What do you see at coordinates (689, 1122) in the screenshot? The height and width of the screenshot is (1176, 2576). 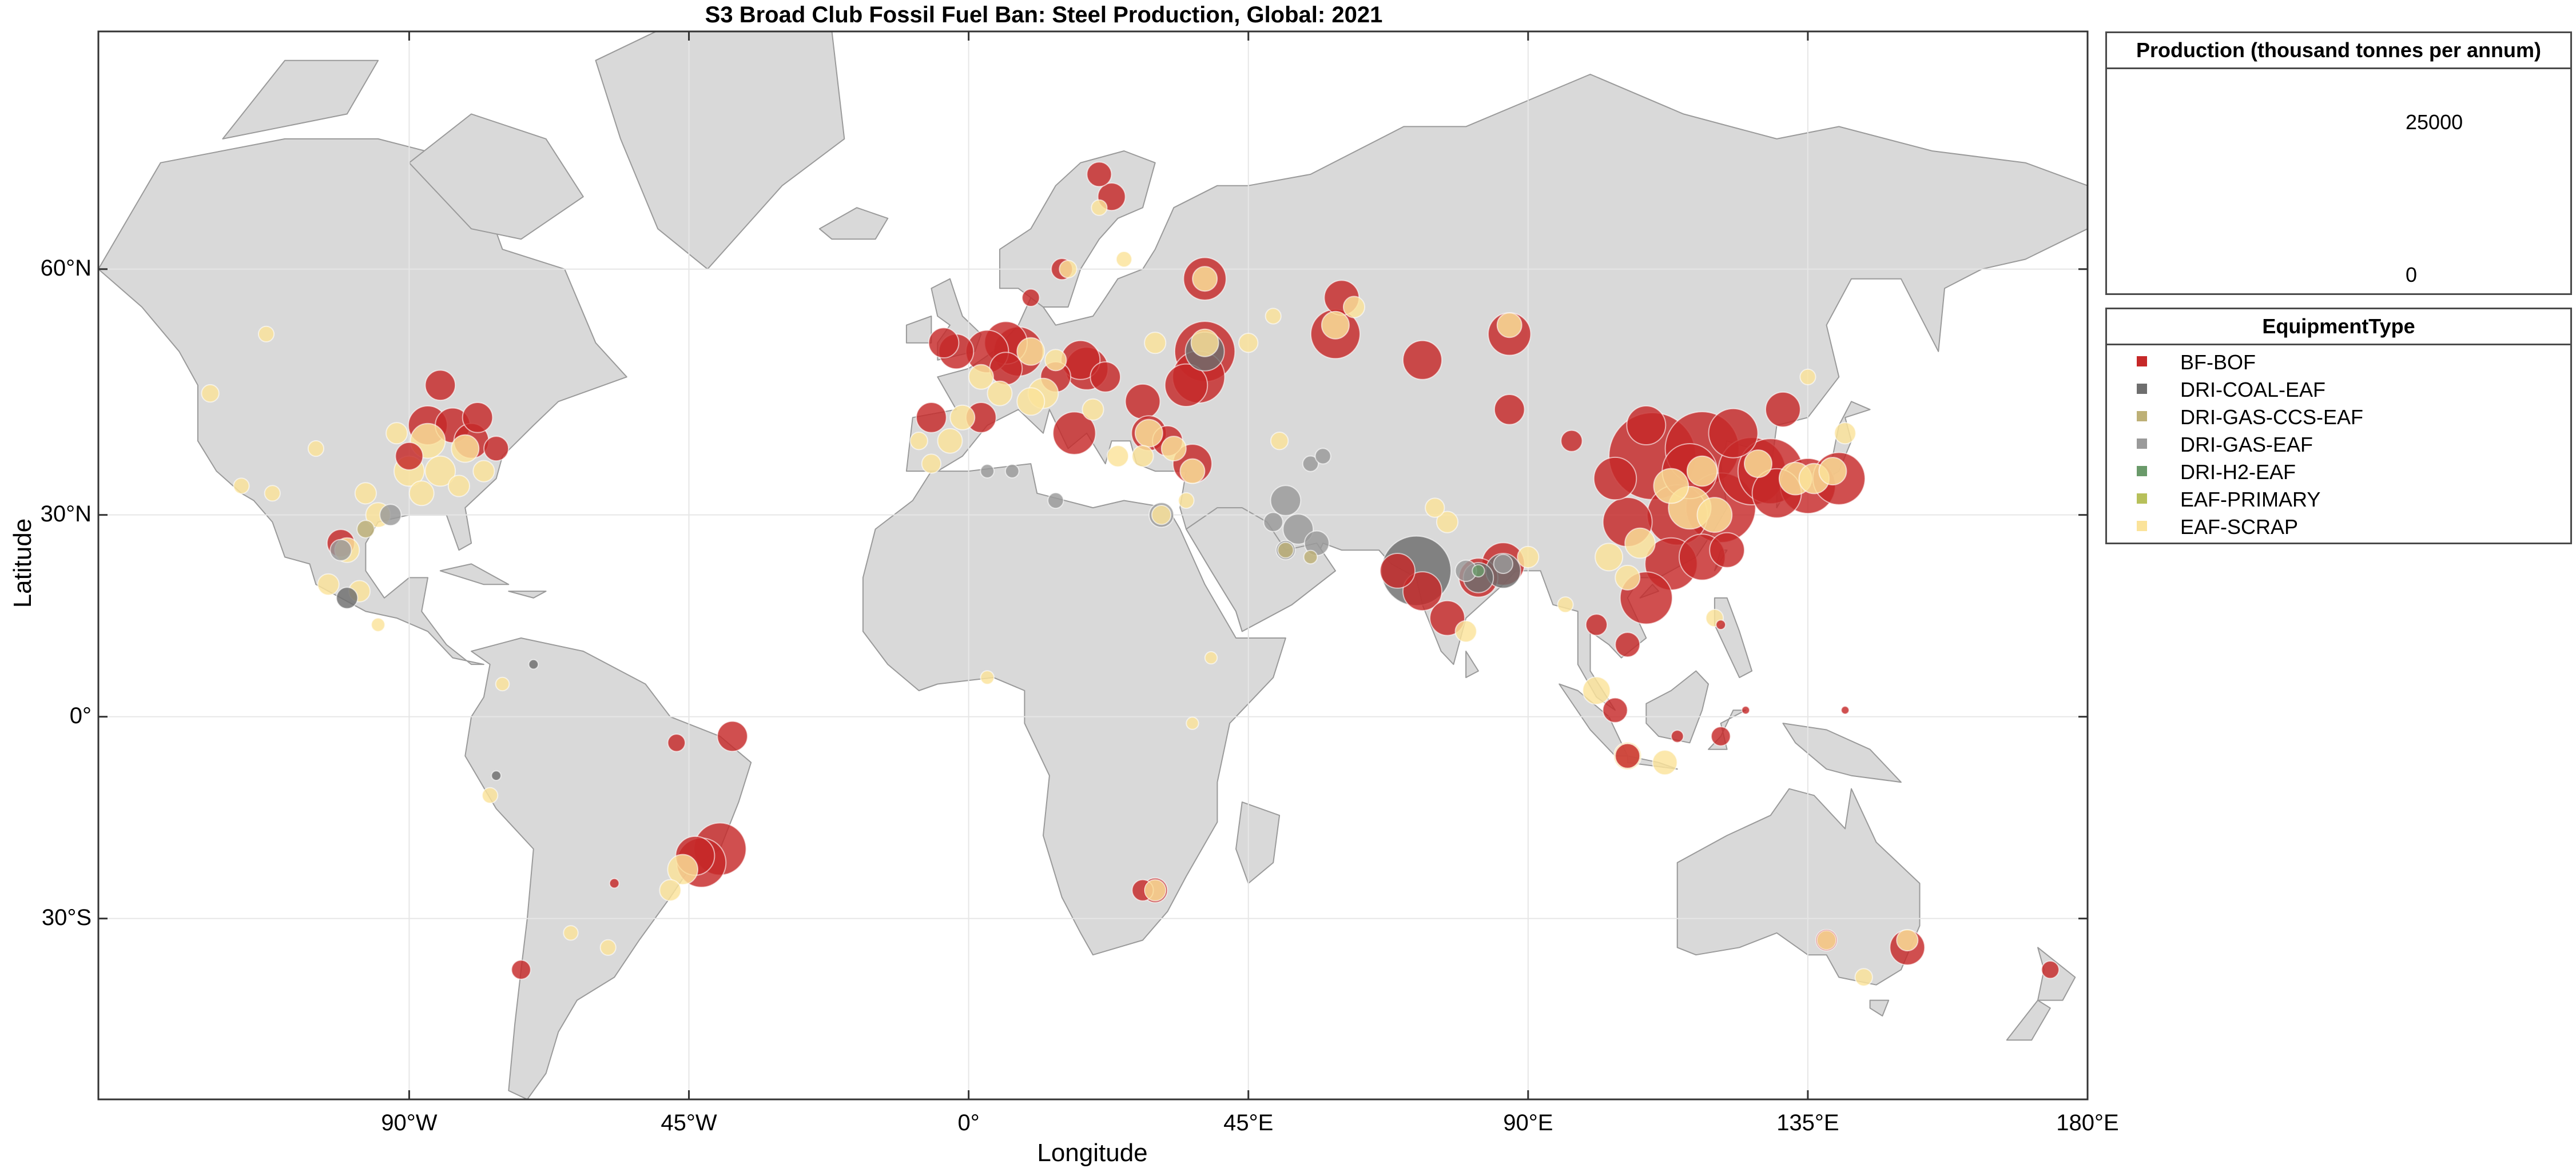 I see `x-tick-label: 45°W` at bounding box center [689, 1122].